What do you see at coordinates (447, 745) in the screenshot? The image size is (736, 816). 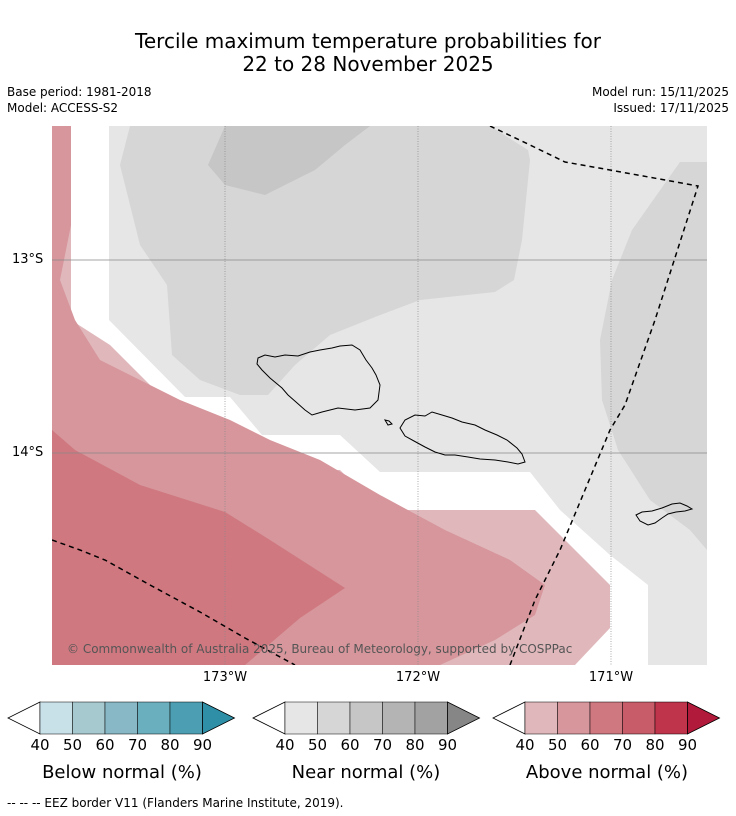 I see `colorbar-near-tick: 90` at bounding box center [447, 745].